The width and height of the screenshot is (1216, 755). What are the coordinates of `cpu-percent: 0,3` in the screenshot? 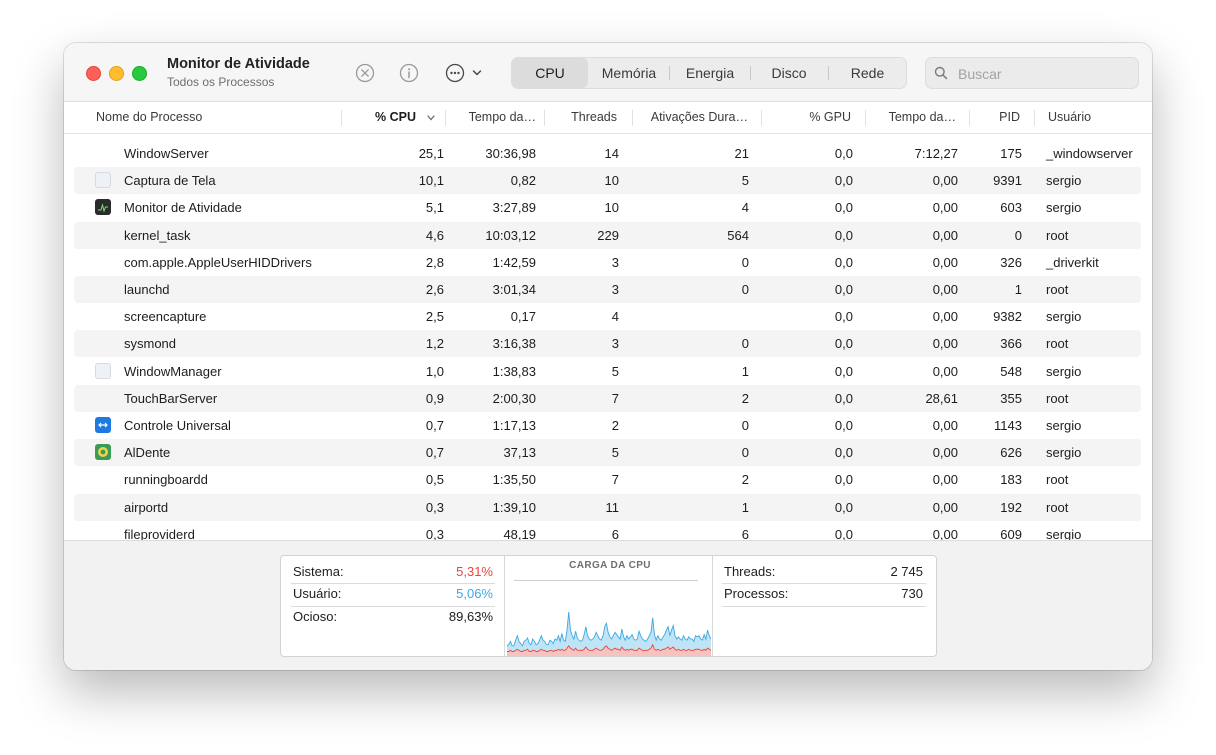 It's located at (434, 507).